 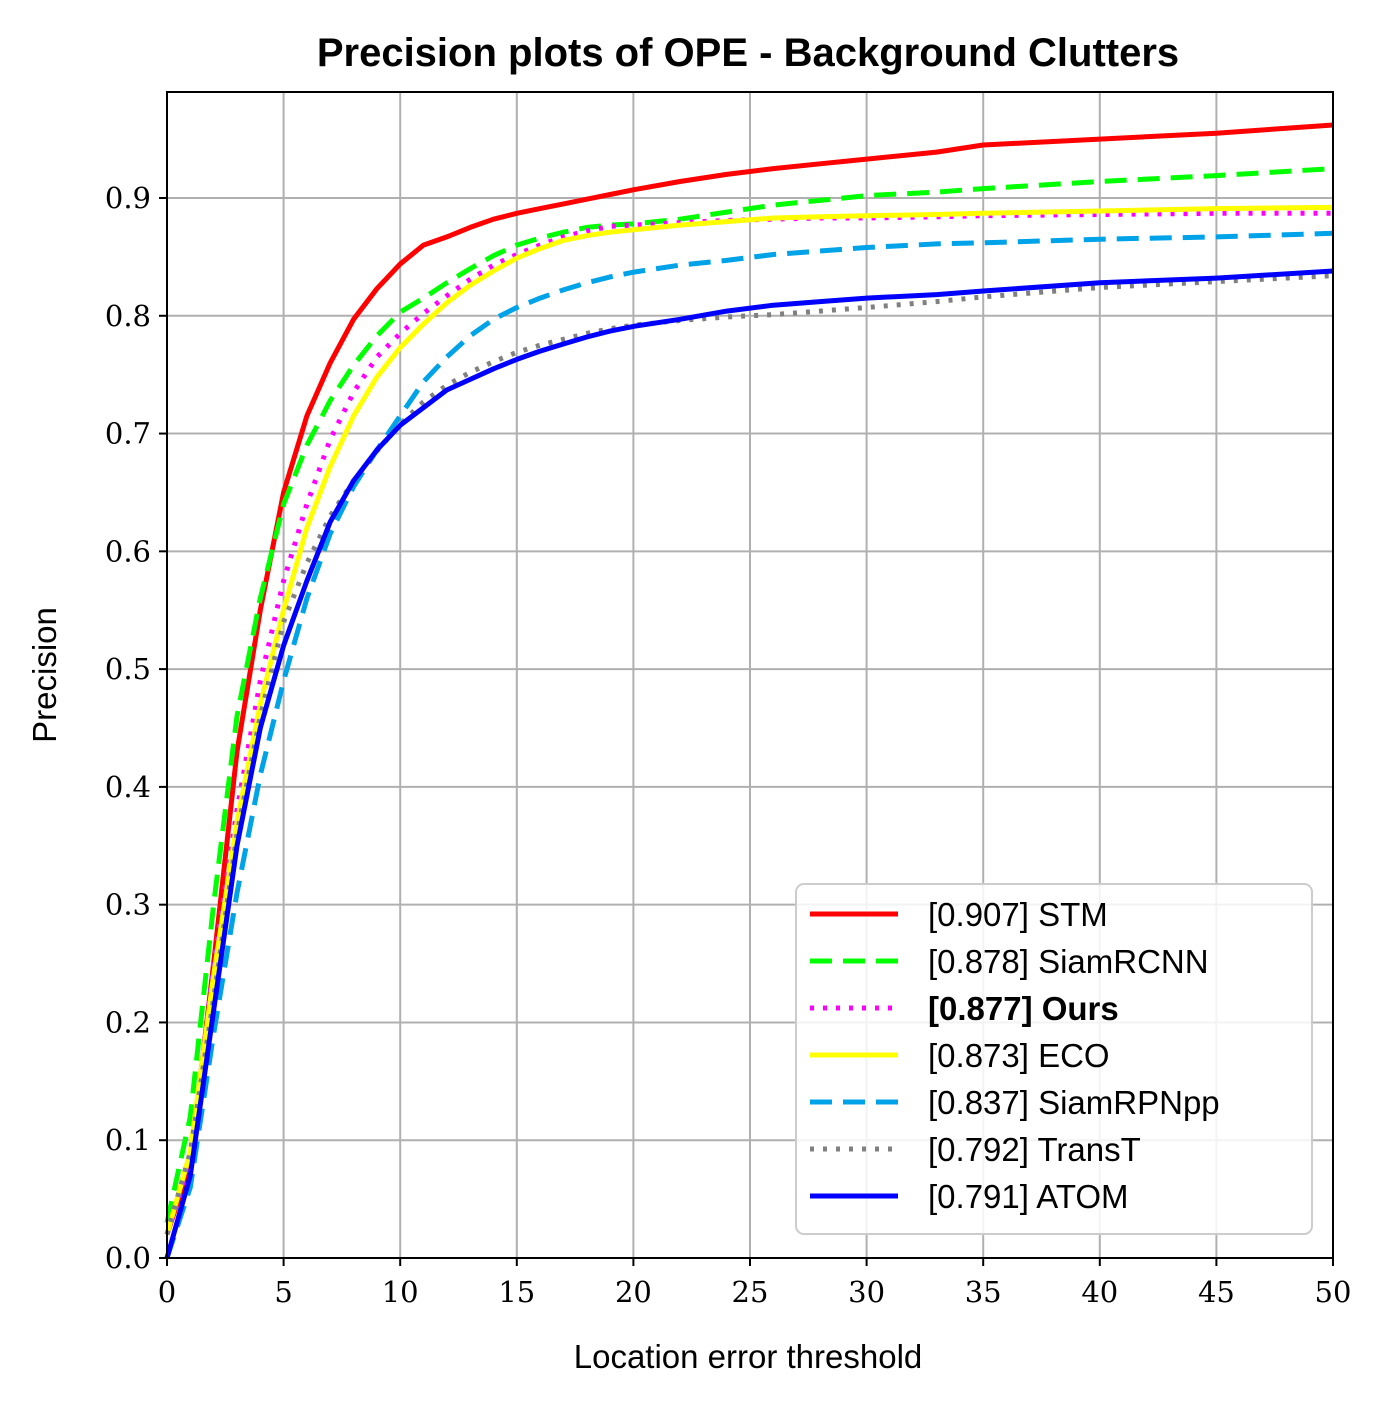 What do you see at coordinates (400, 1292) in the screenshot?
I see `x-tick-label: 10` at bounding box center [400, 1292].